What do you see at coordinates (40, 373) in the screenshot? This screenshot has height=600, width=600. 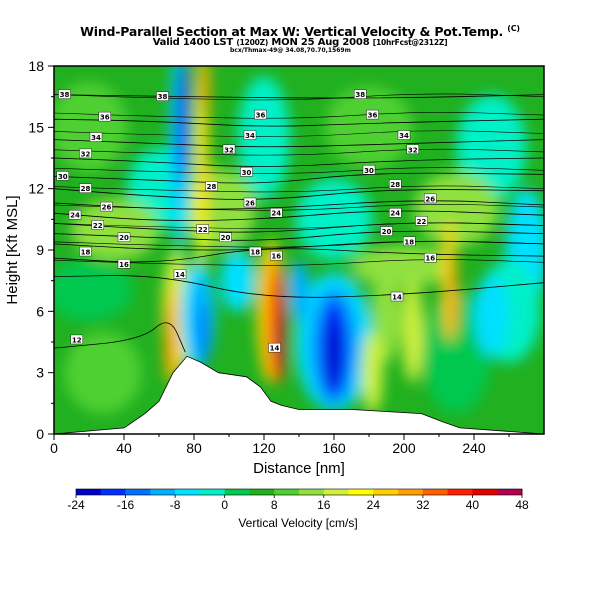 I see `y-tick-label: 3` at bounding box center [40, 373].